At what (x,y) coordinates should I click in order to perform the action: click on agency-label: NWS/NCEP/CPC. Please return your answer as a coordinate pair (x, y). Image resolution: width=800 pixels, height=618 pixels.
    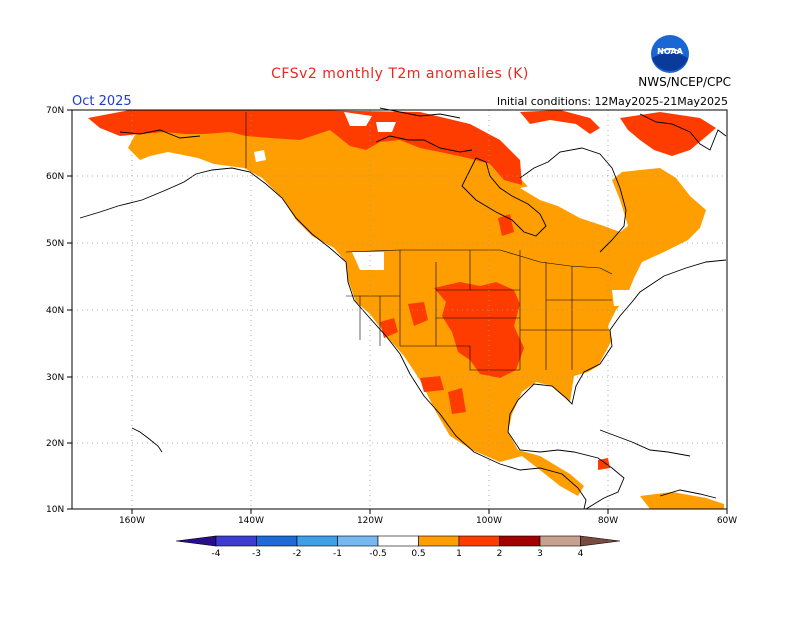
    Looking at the image, I should click on (684, 82).